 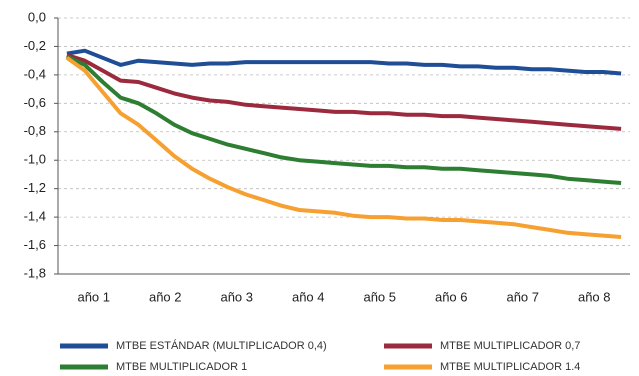 I want to click on legend-text: MTBE ESTÁNDAR (MULTIPLICADOR 0,4), so click(x=221, y=345).